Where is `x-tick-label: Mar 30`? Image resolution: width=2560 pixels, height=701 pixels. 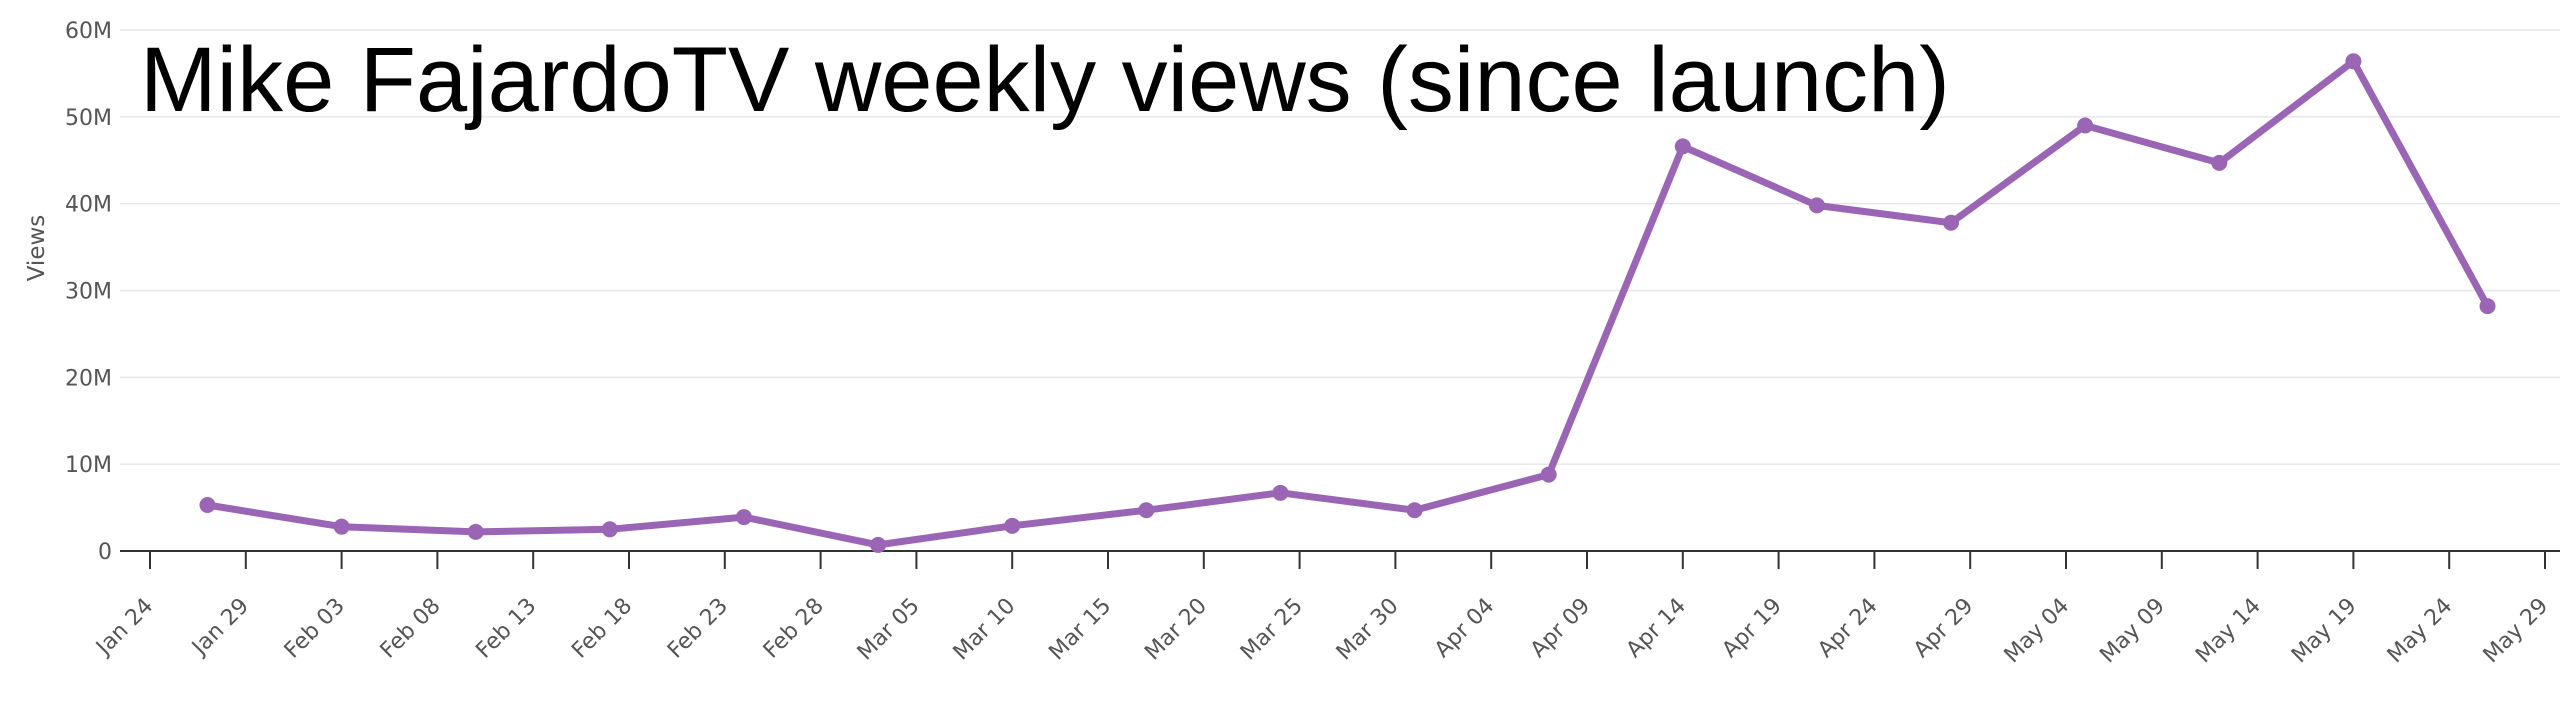
x-tick-label: Mar 30 is located at coordinates (1368, 630).